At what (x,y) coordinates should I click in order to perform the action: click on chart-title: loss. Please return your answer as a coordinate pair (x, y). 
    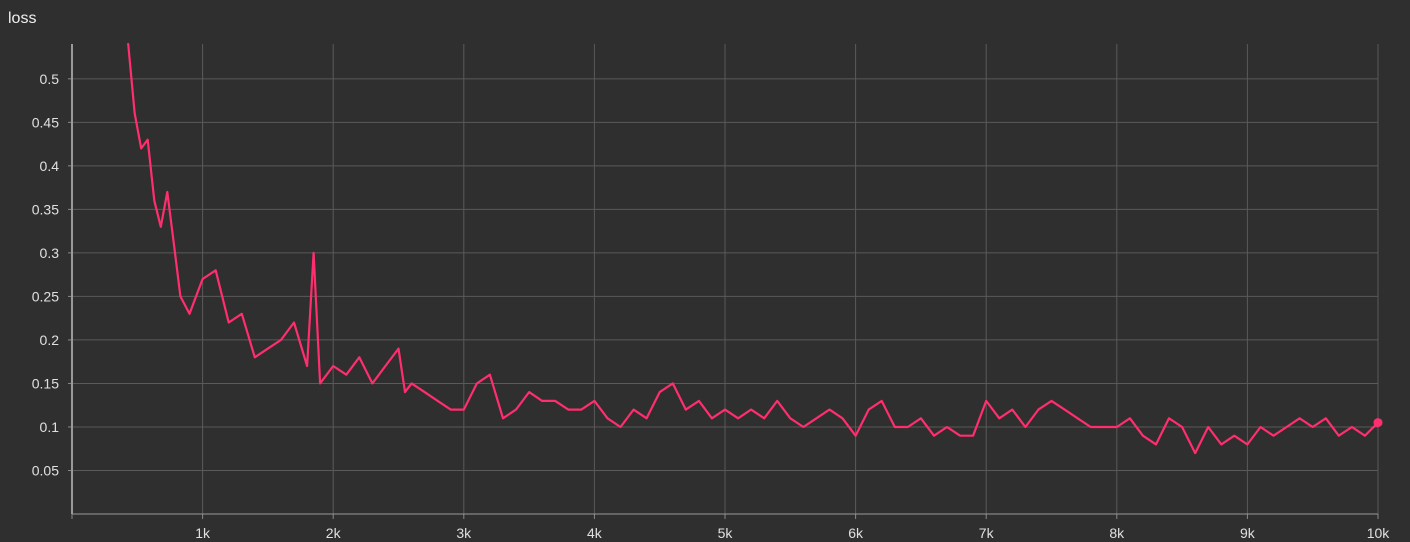
    Looking at the image, I should click on (22, 18).